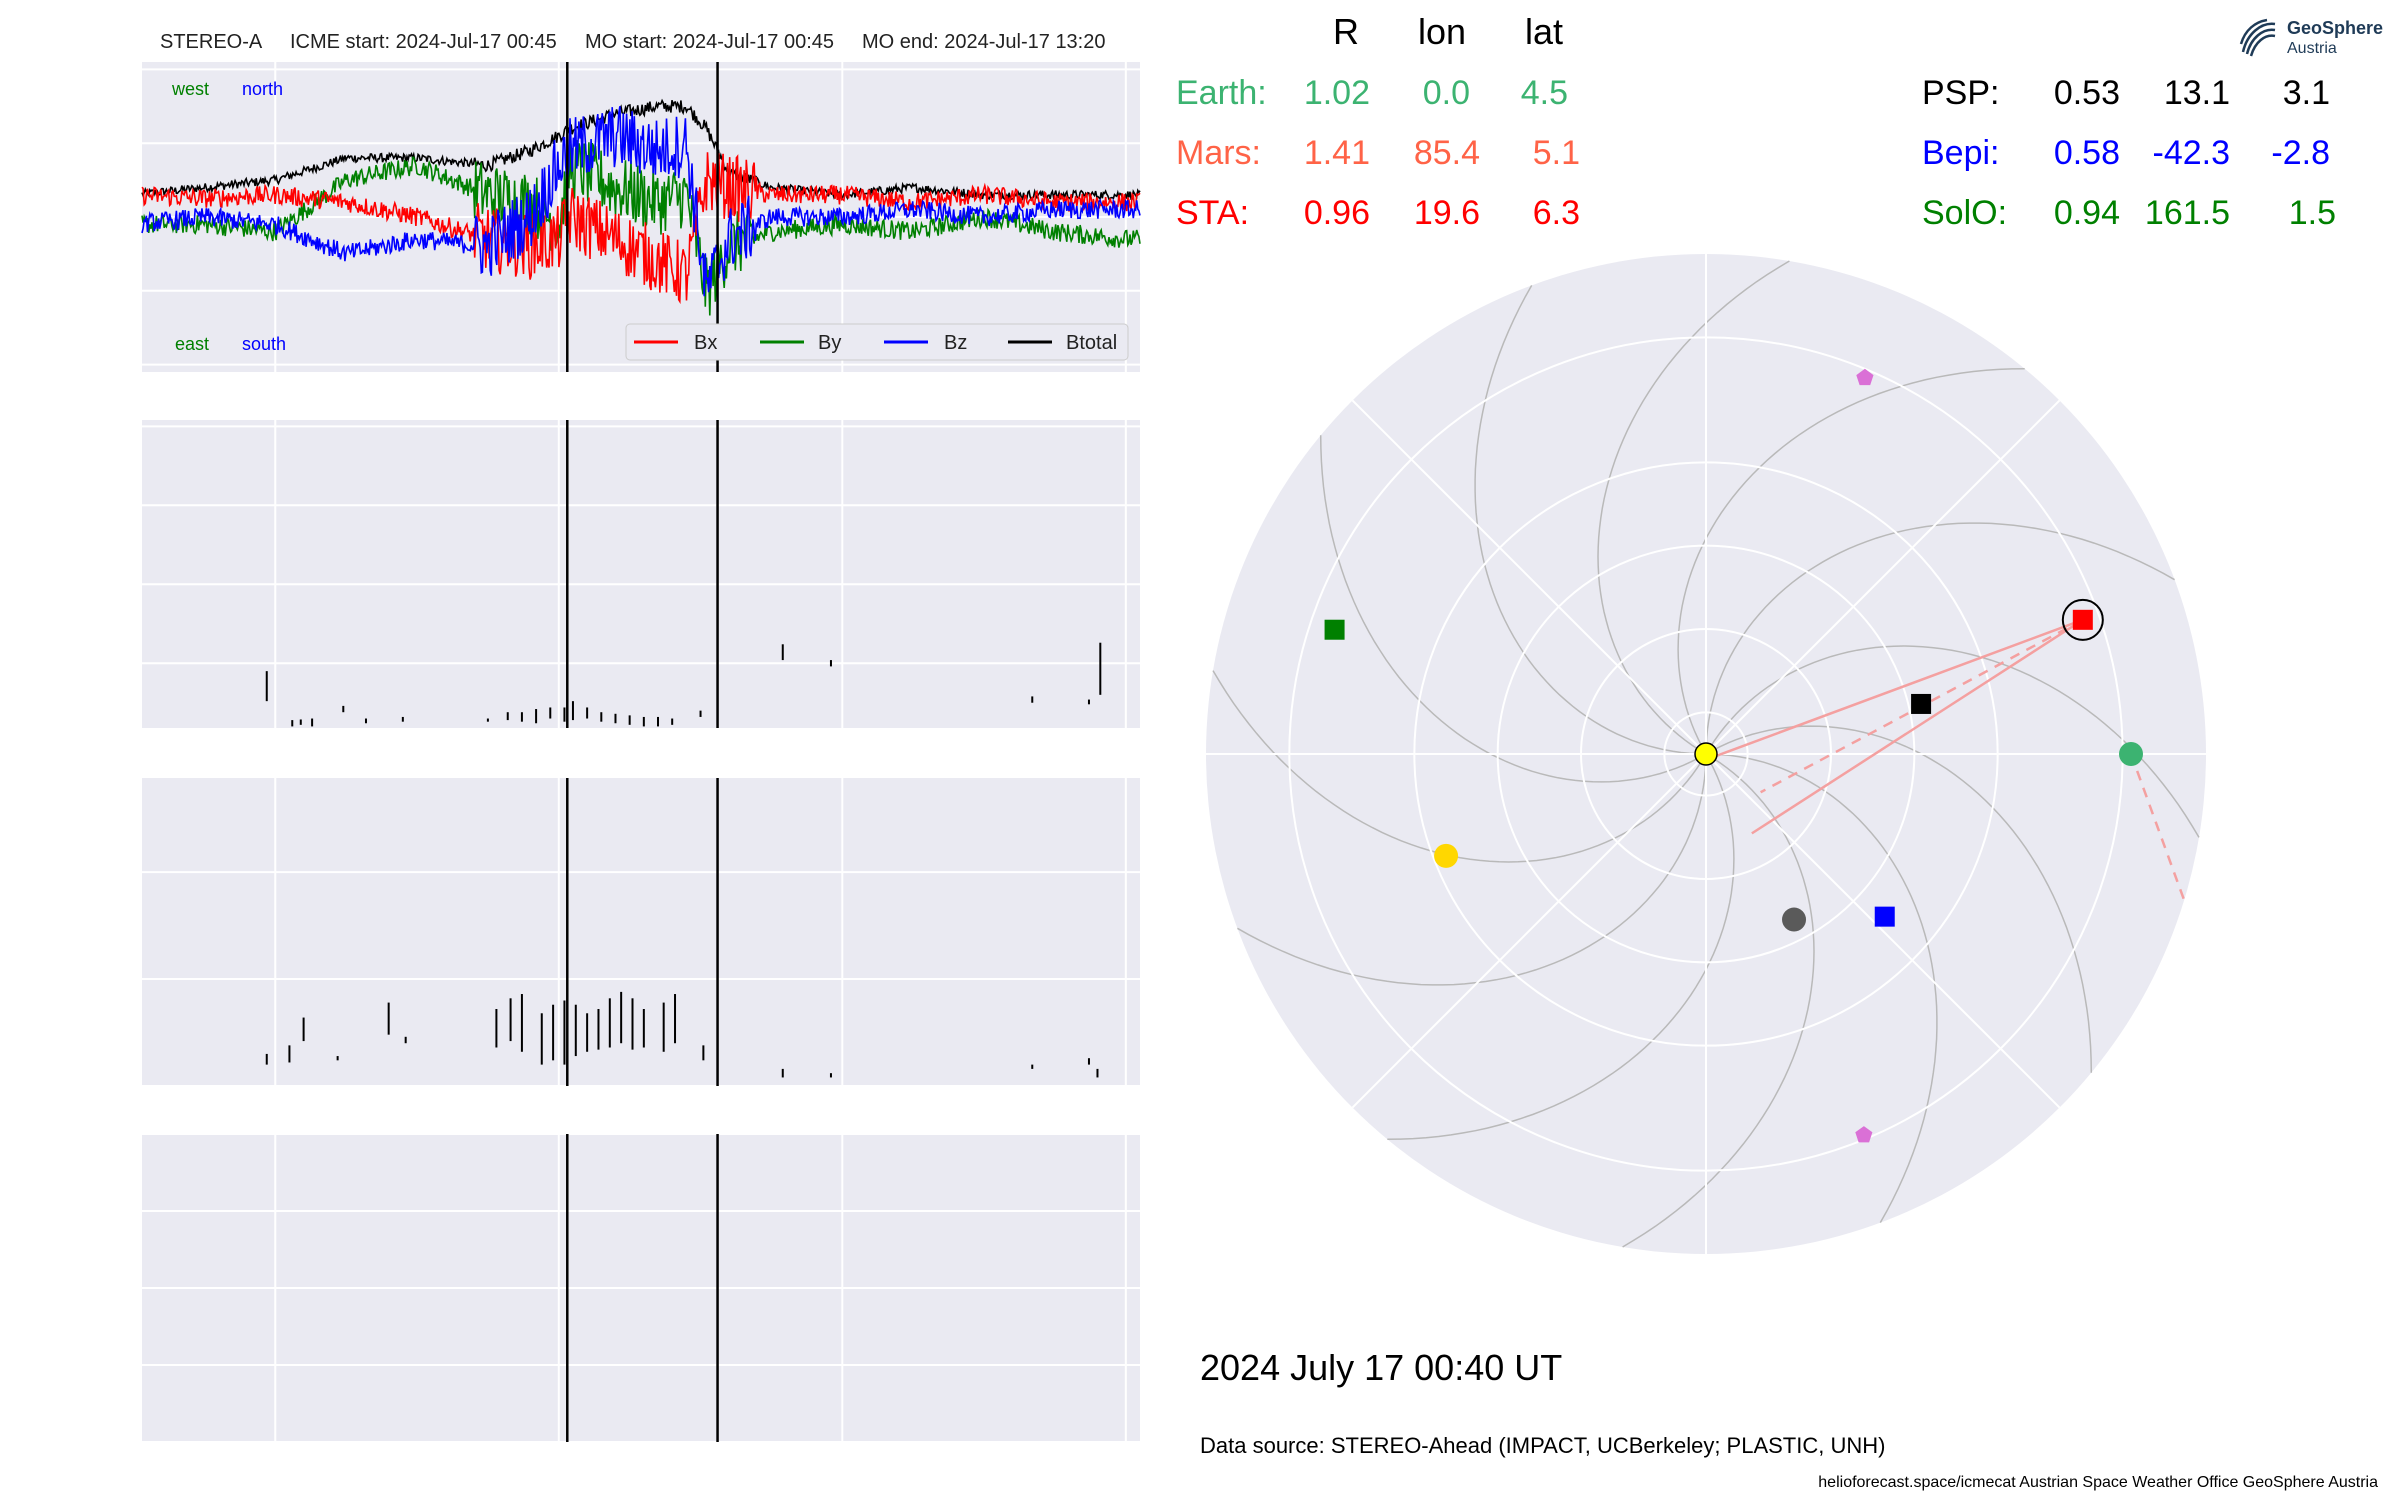 The image size is (2400, 1500). What do you see at coordinates (1381, 1367) in the screenshot?
I see `footer-date: 2024 July 17 00:40 UT` at bounding box center [1381, 1367].